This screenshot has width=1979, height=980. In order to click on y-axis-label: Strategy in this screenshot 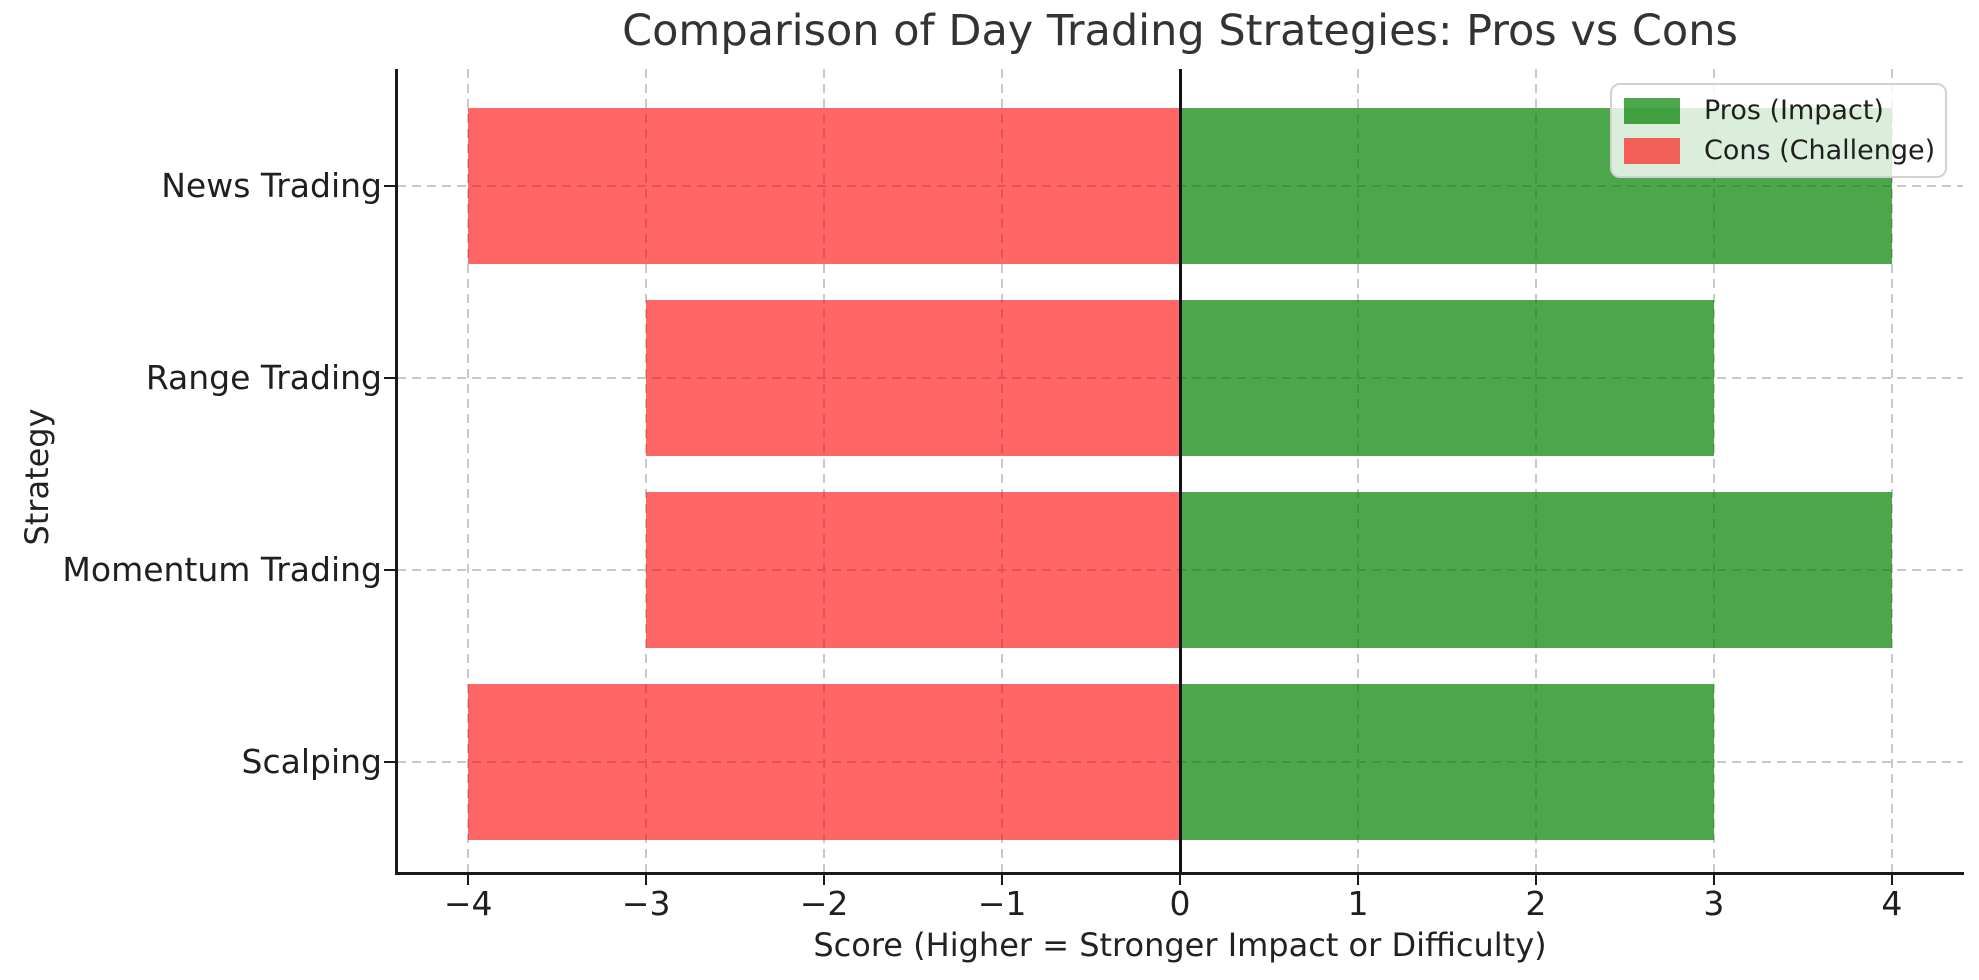, I will do `click(37, 477)`.